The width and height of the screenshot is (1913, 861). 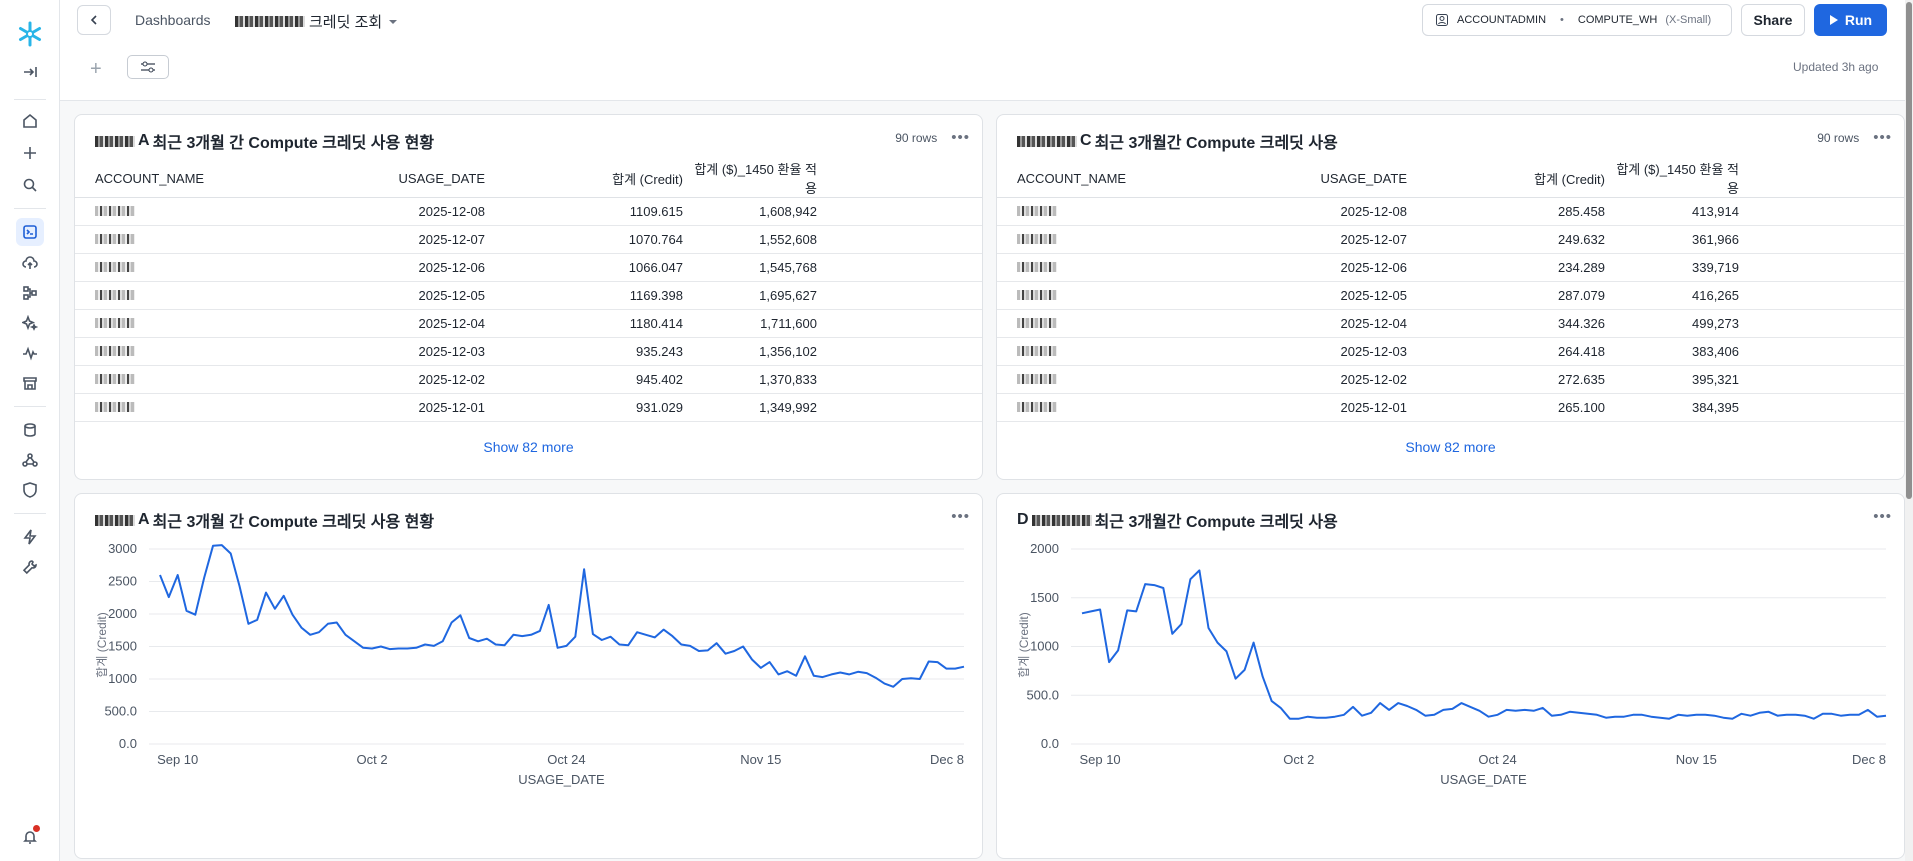 I want to click on table-row: 2025-12-07 249.632 361,966, so click(x=1450, y=239).